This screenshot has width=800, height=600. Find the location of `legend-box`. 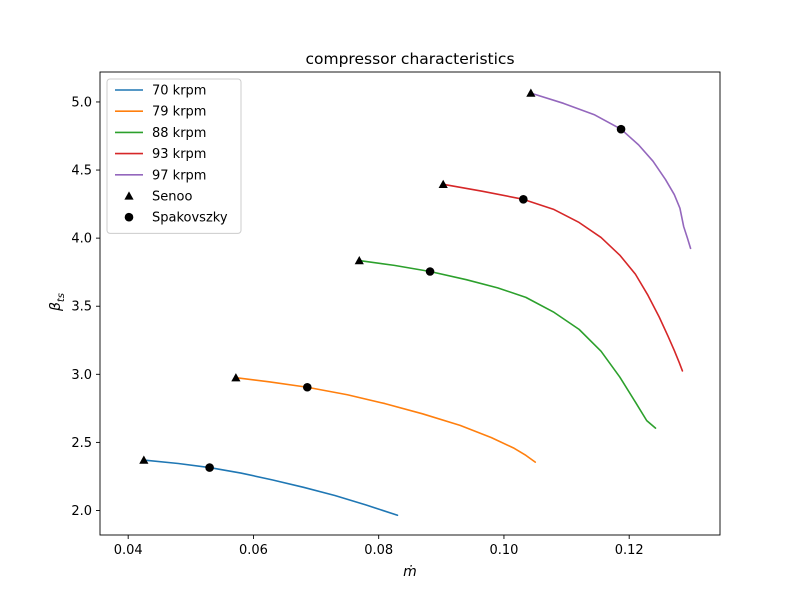

legend-box is located at coordinates (174, 156).